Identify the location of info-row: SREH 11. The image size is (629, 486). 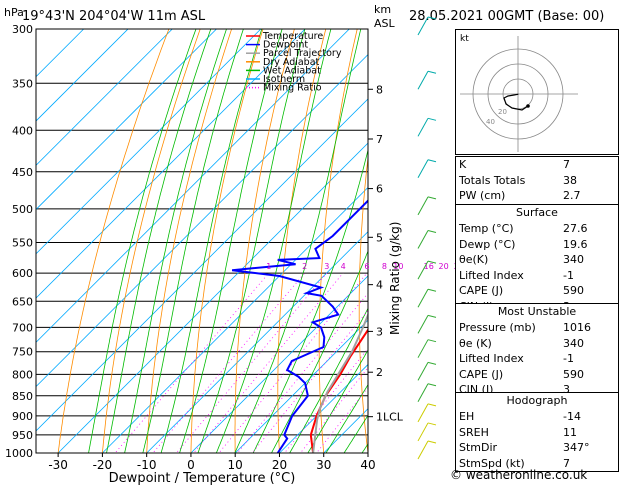
(537, 433).